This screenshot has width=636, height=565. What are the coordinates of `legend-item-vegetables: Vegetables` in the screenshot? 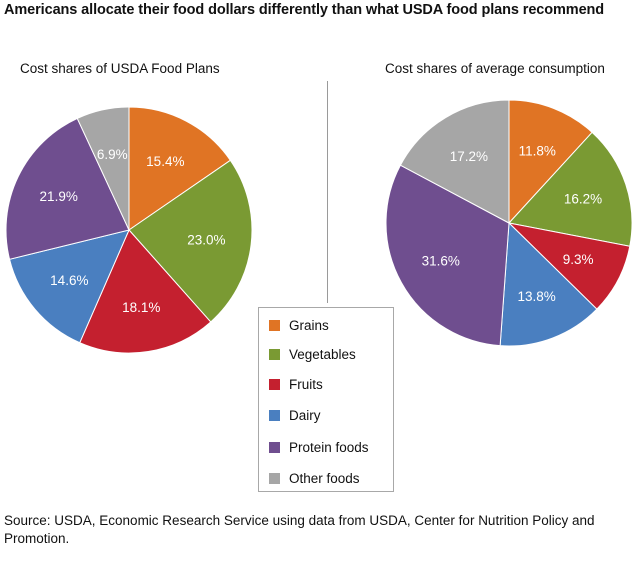 It's located at (312, 354).